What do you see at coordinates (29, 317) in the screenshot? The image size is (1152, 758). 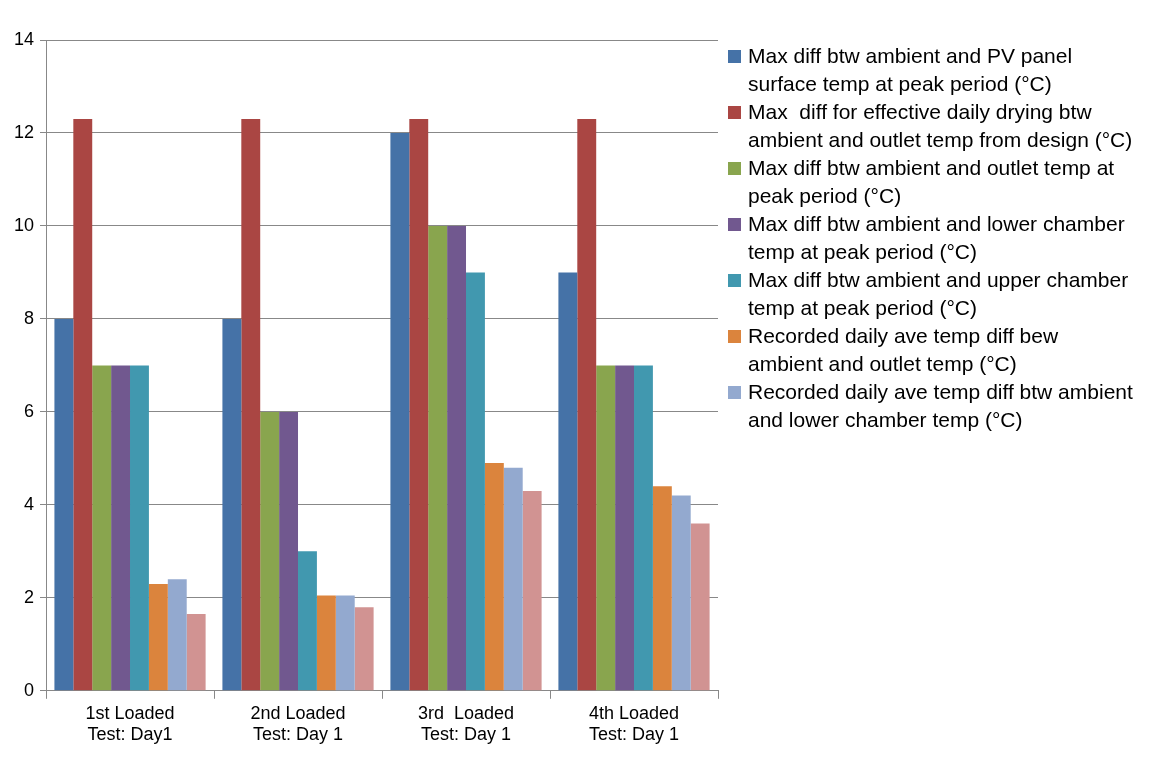 I see `y-tick-label: 8` at bounding box center [29, 317].